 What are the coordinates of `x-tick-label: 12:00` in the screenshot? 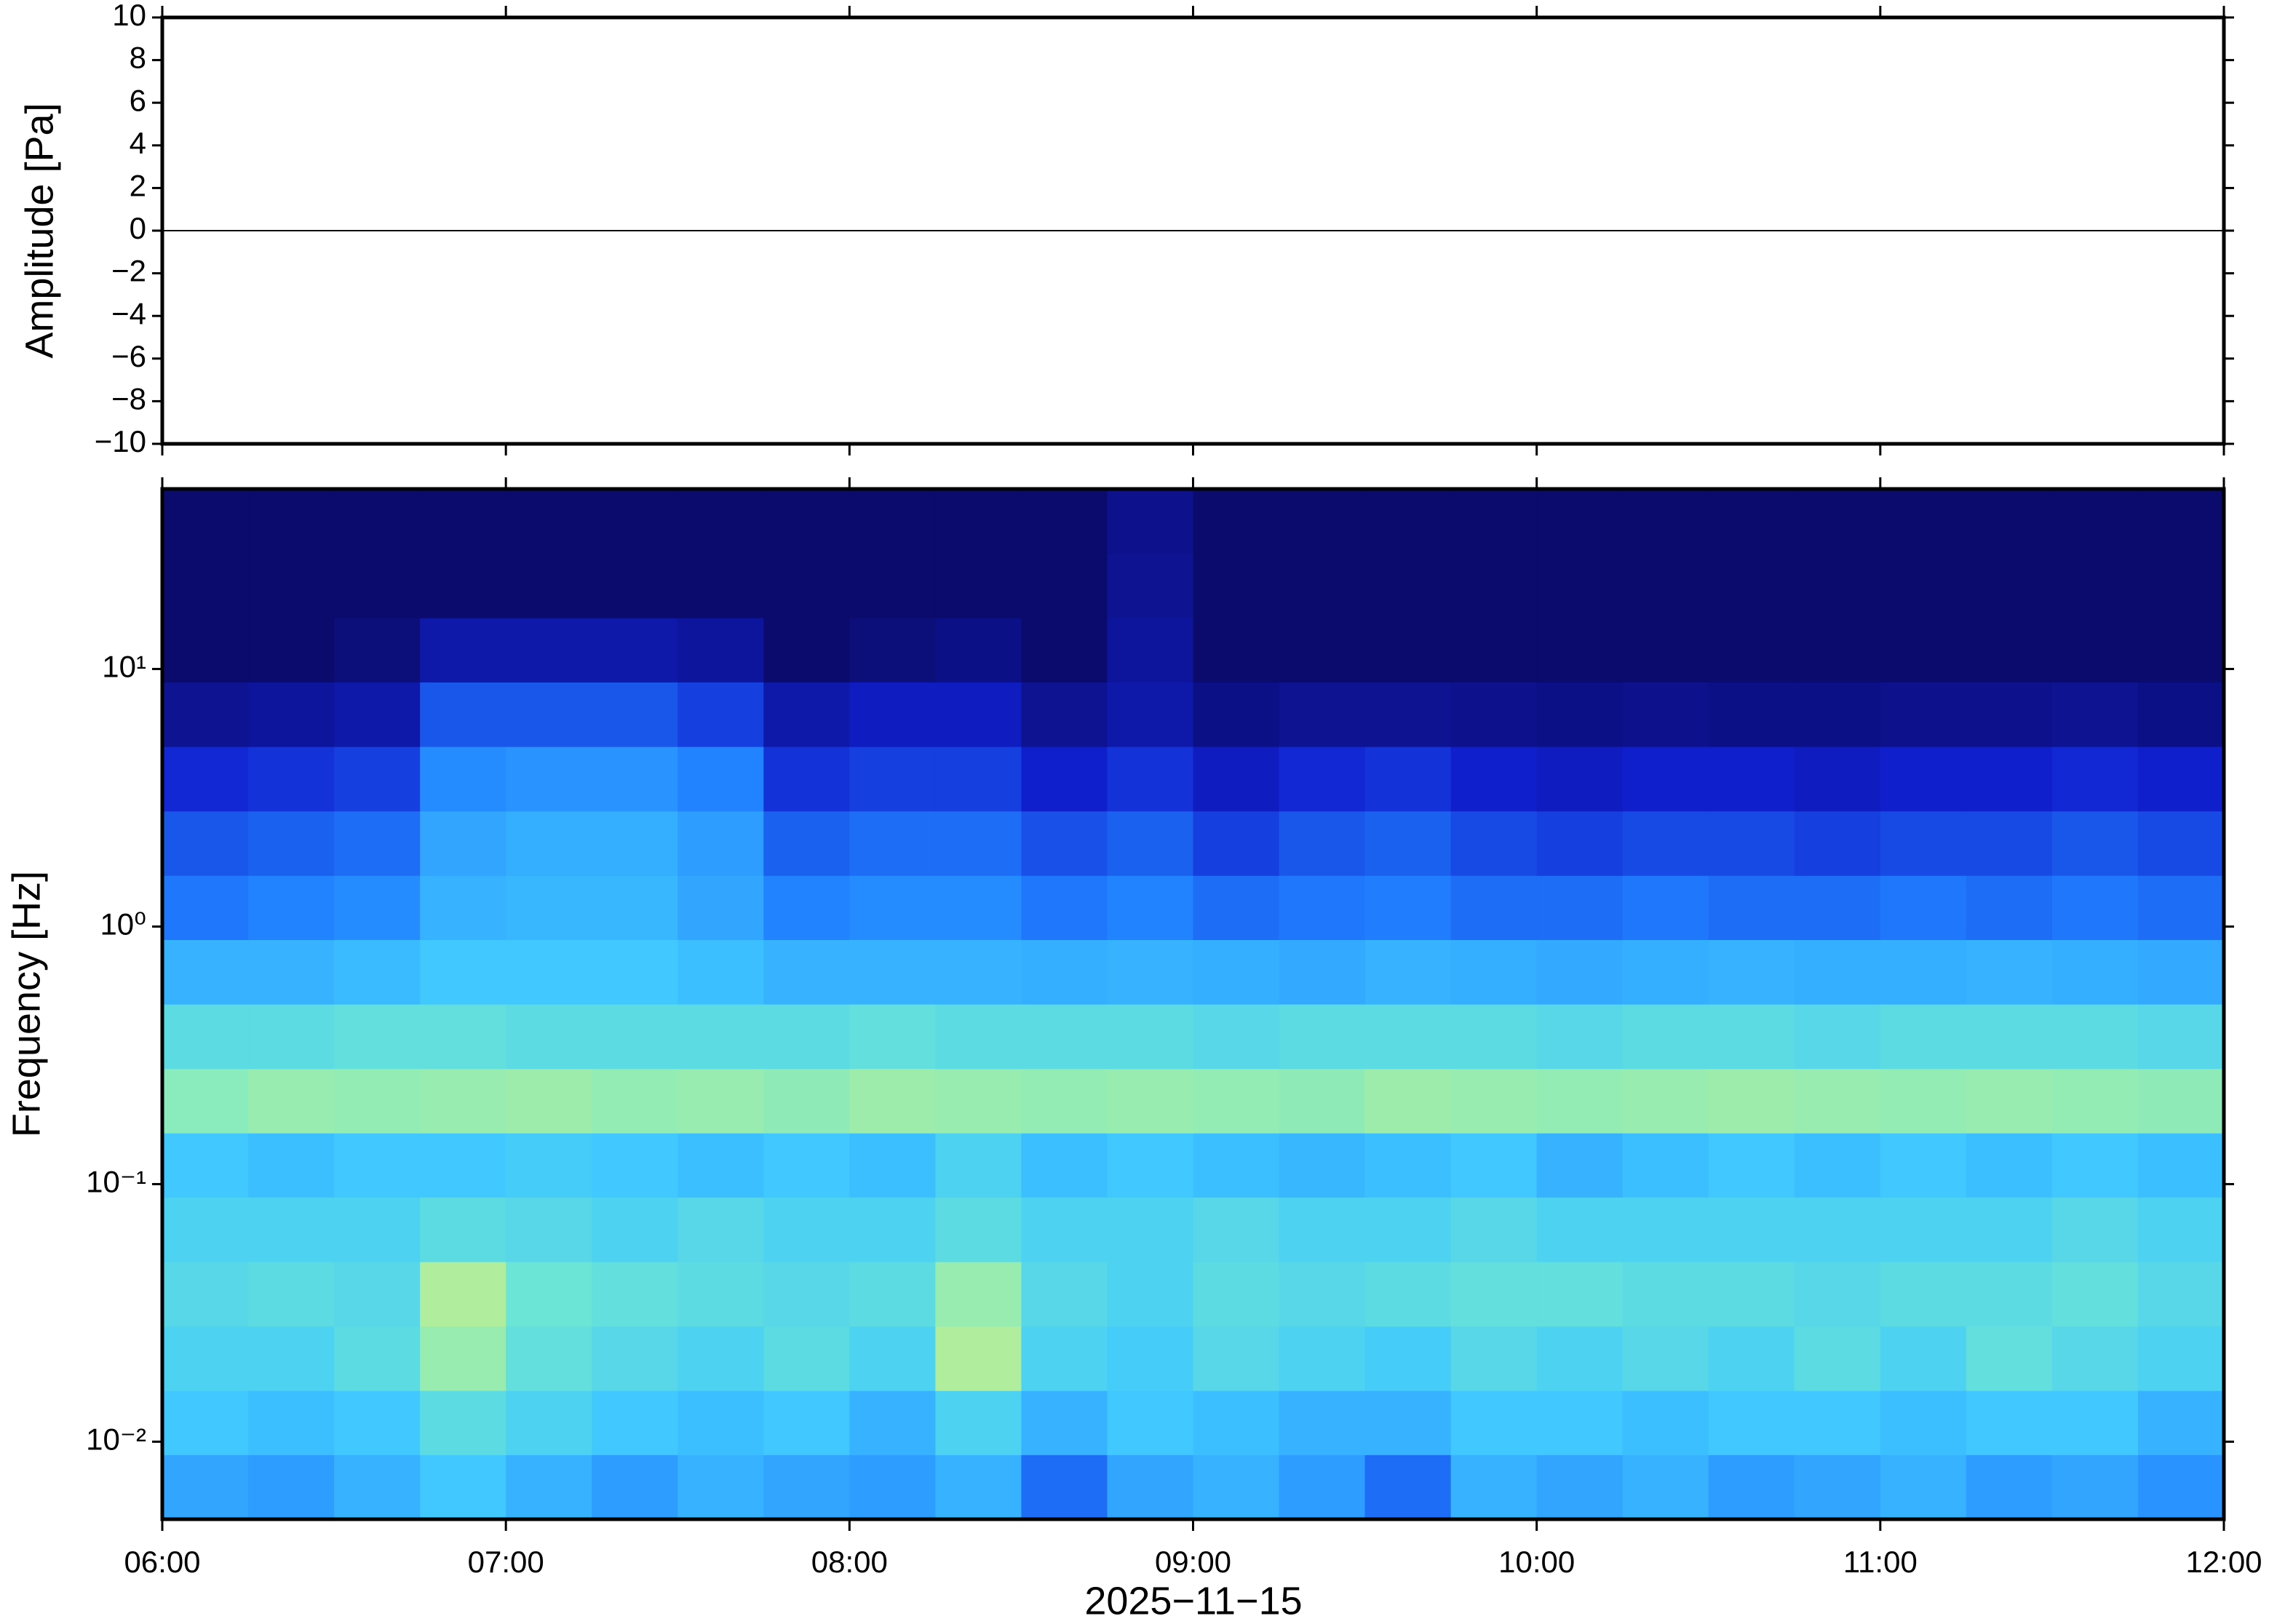 It's located at (2223, 1562).